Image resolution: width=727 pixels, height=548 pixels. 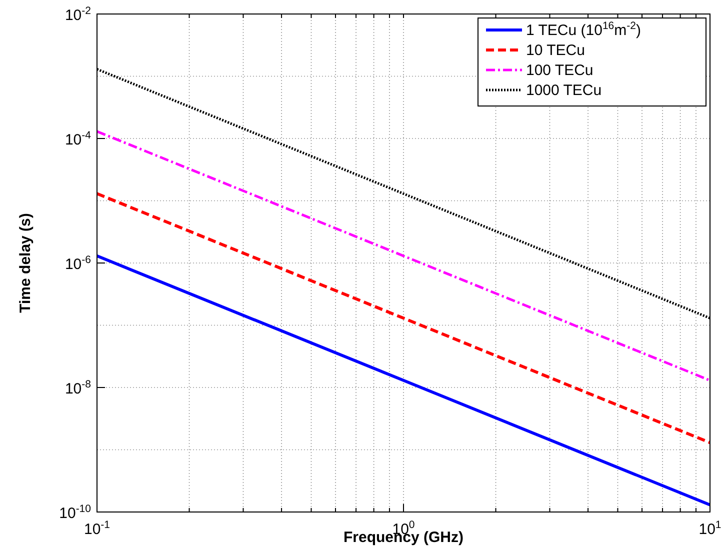 What do you see at coordinates (710, 528) in the screenshot?
I see `x-tick-label: 10$^{1}$` at bounding box center [710, 528].